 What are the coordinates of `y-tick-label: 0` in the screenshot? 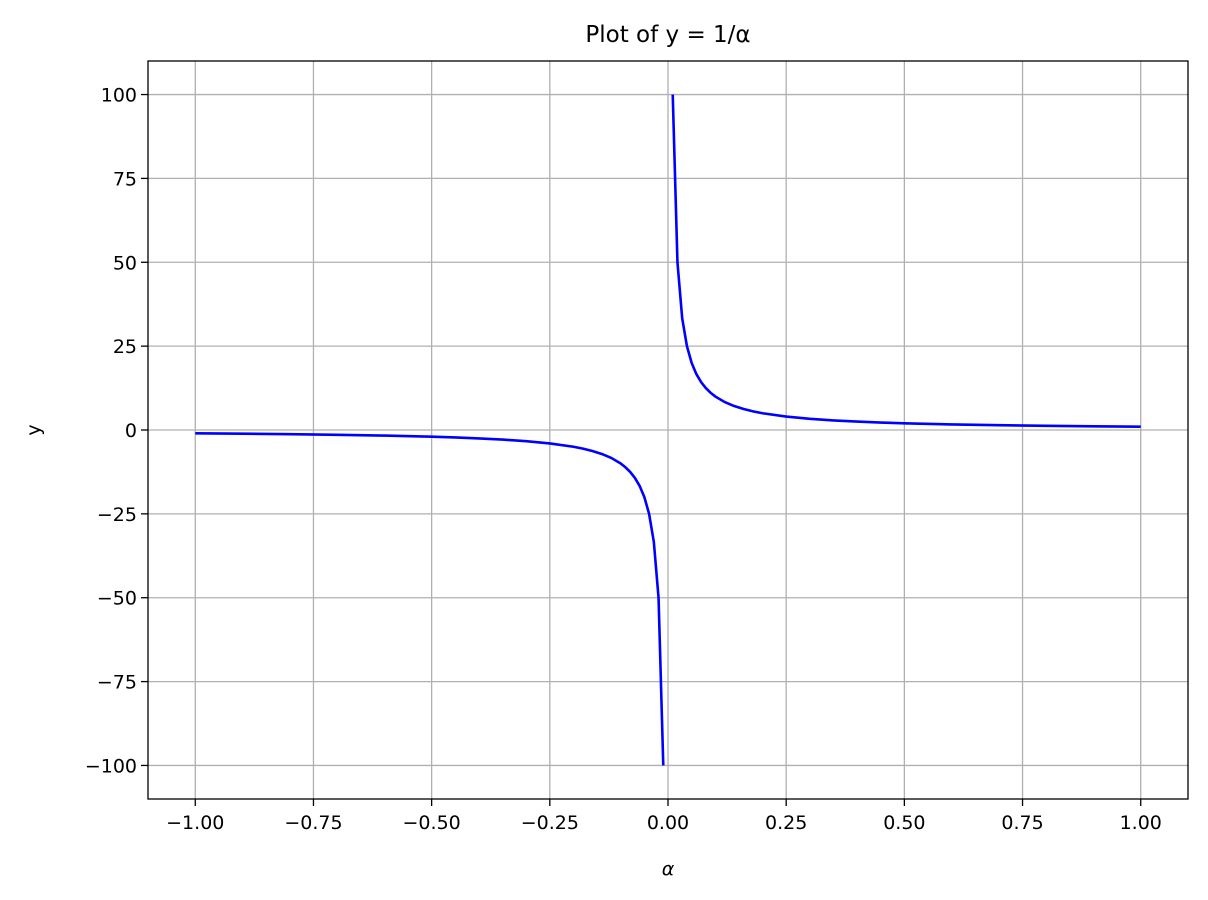 It's located at (131, 431).